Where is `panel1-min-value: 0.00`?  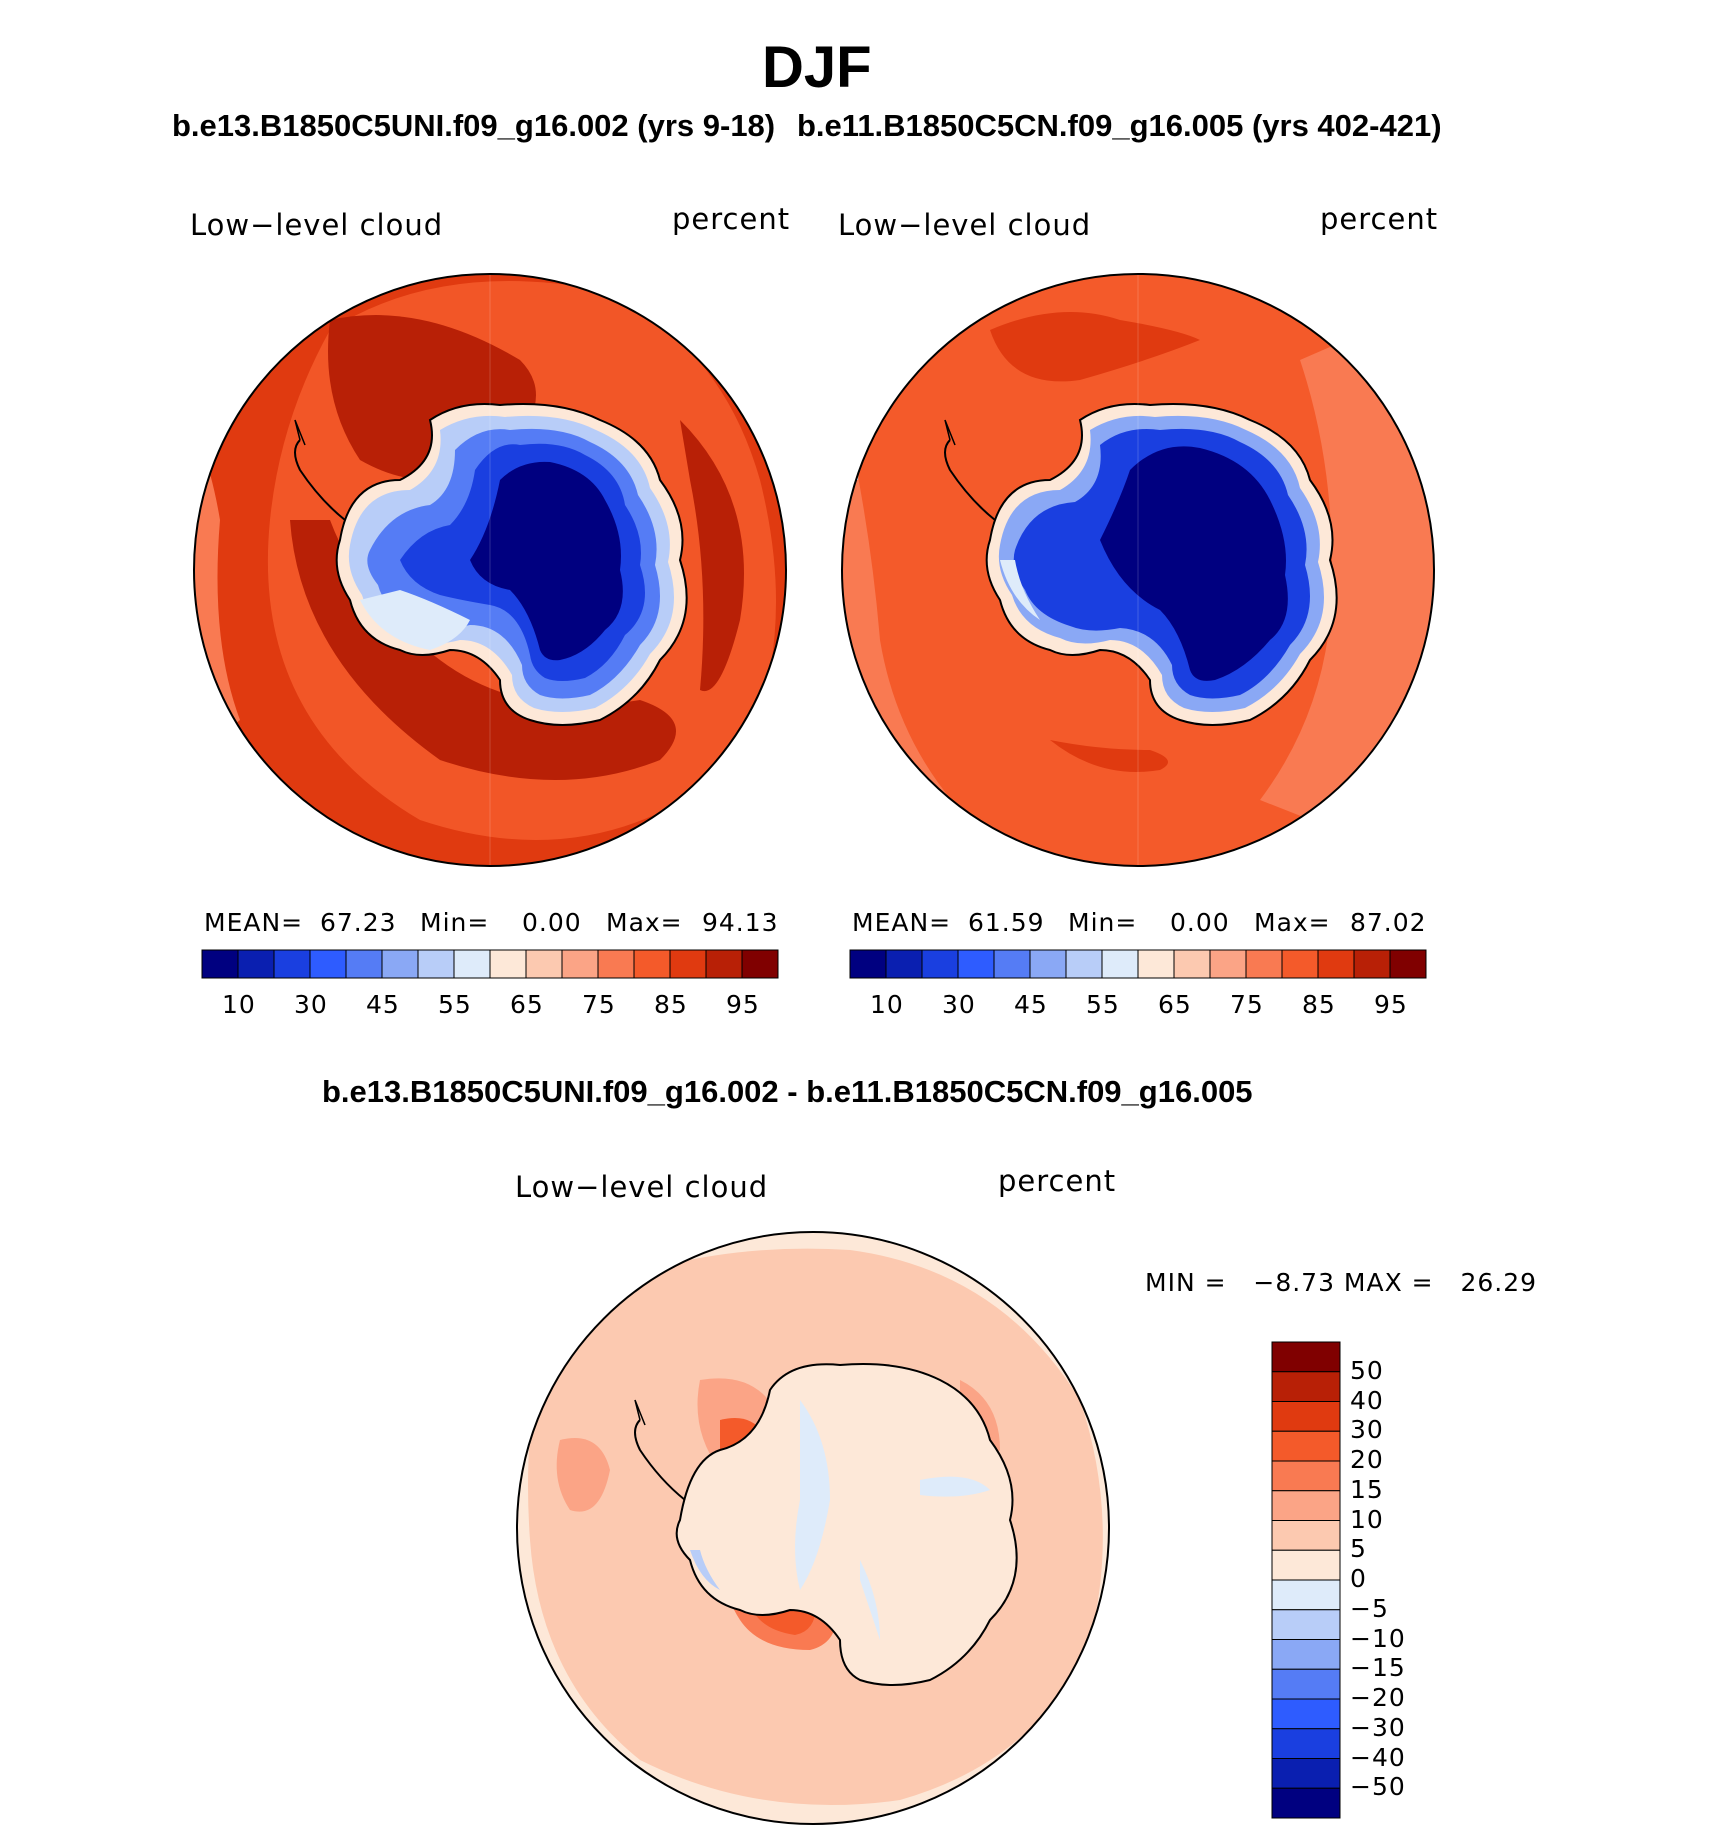
panel1-min-value: 0.00 is located at coordinates (552, 922).